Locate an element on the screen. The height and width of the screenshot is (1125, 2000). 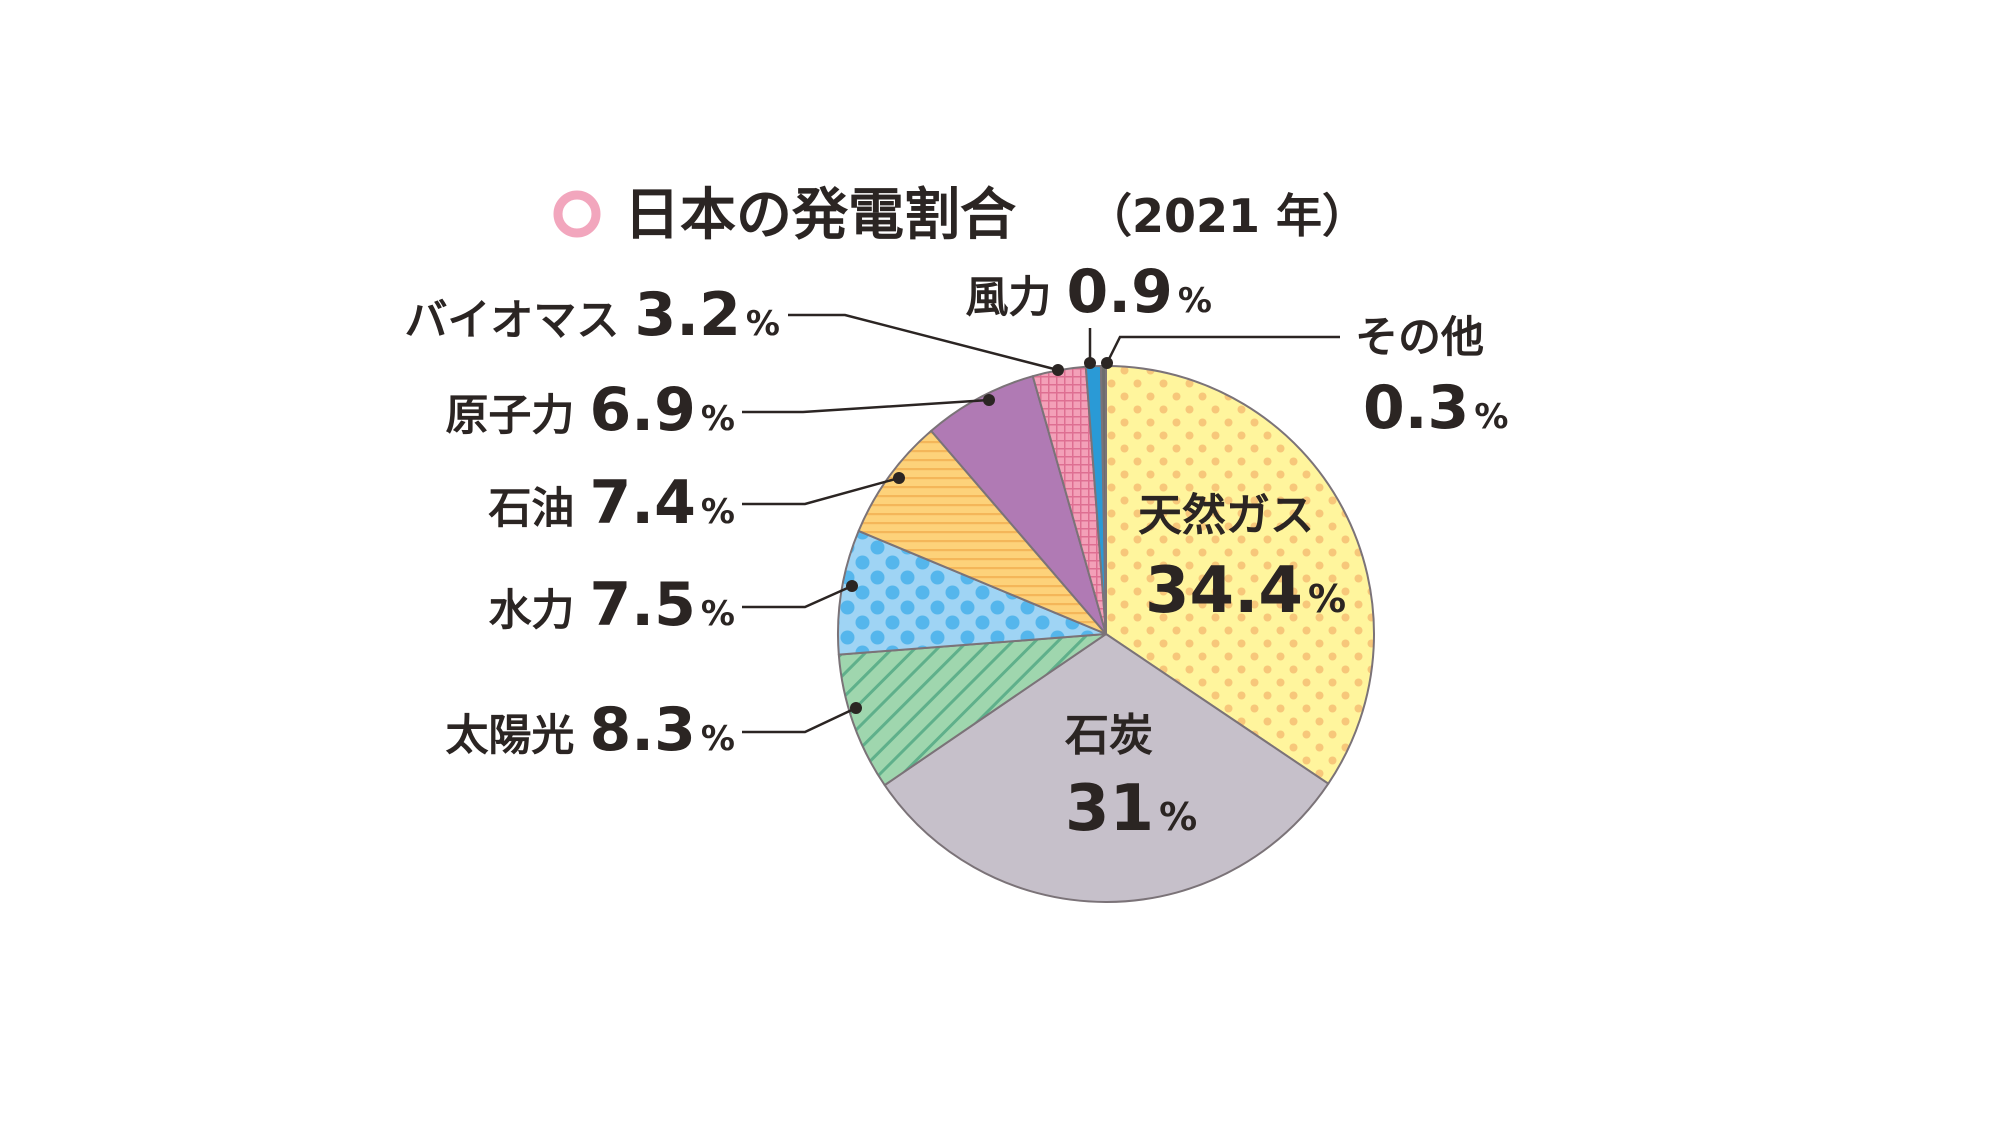
pie-slices is located at coordinates (1106, 634).